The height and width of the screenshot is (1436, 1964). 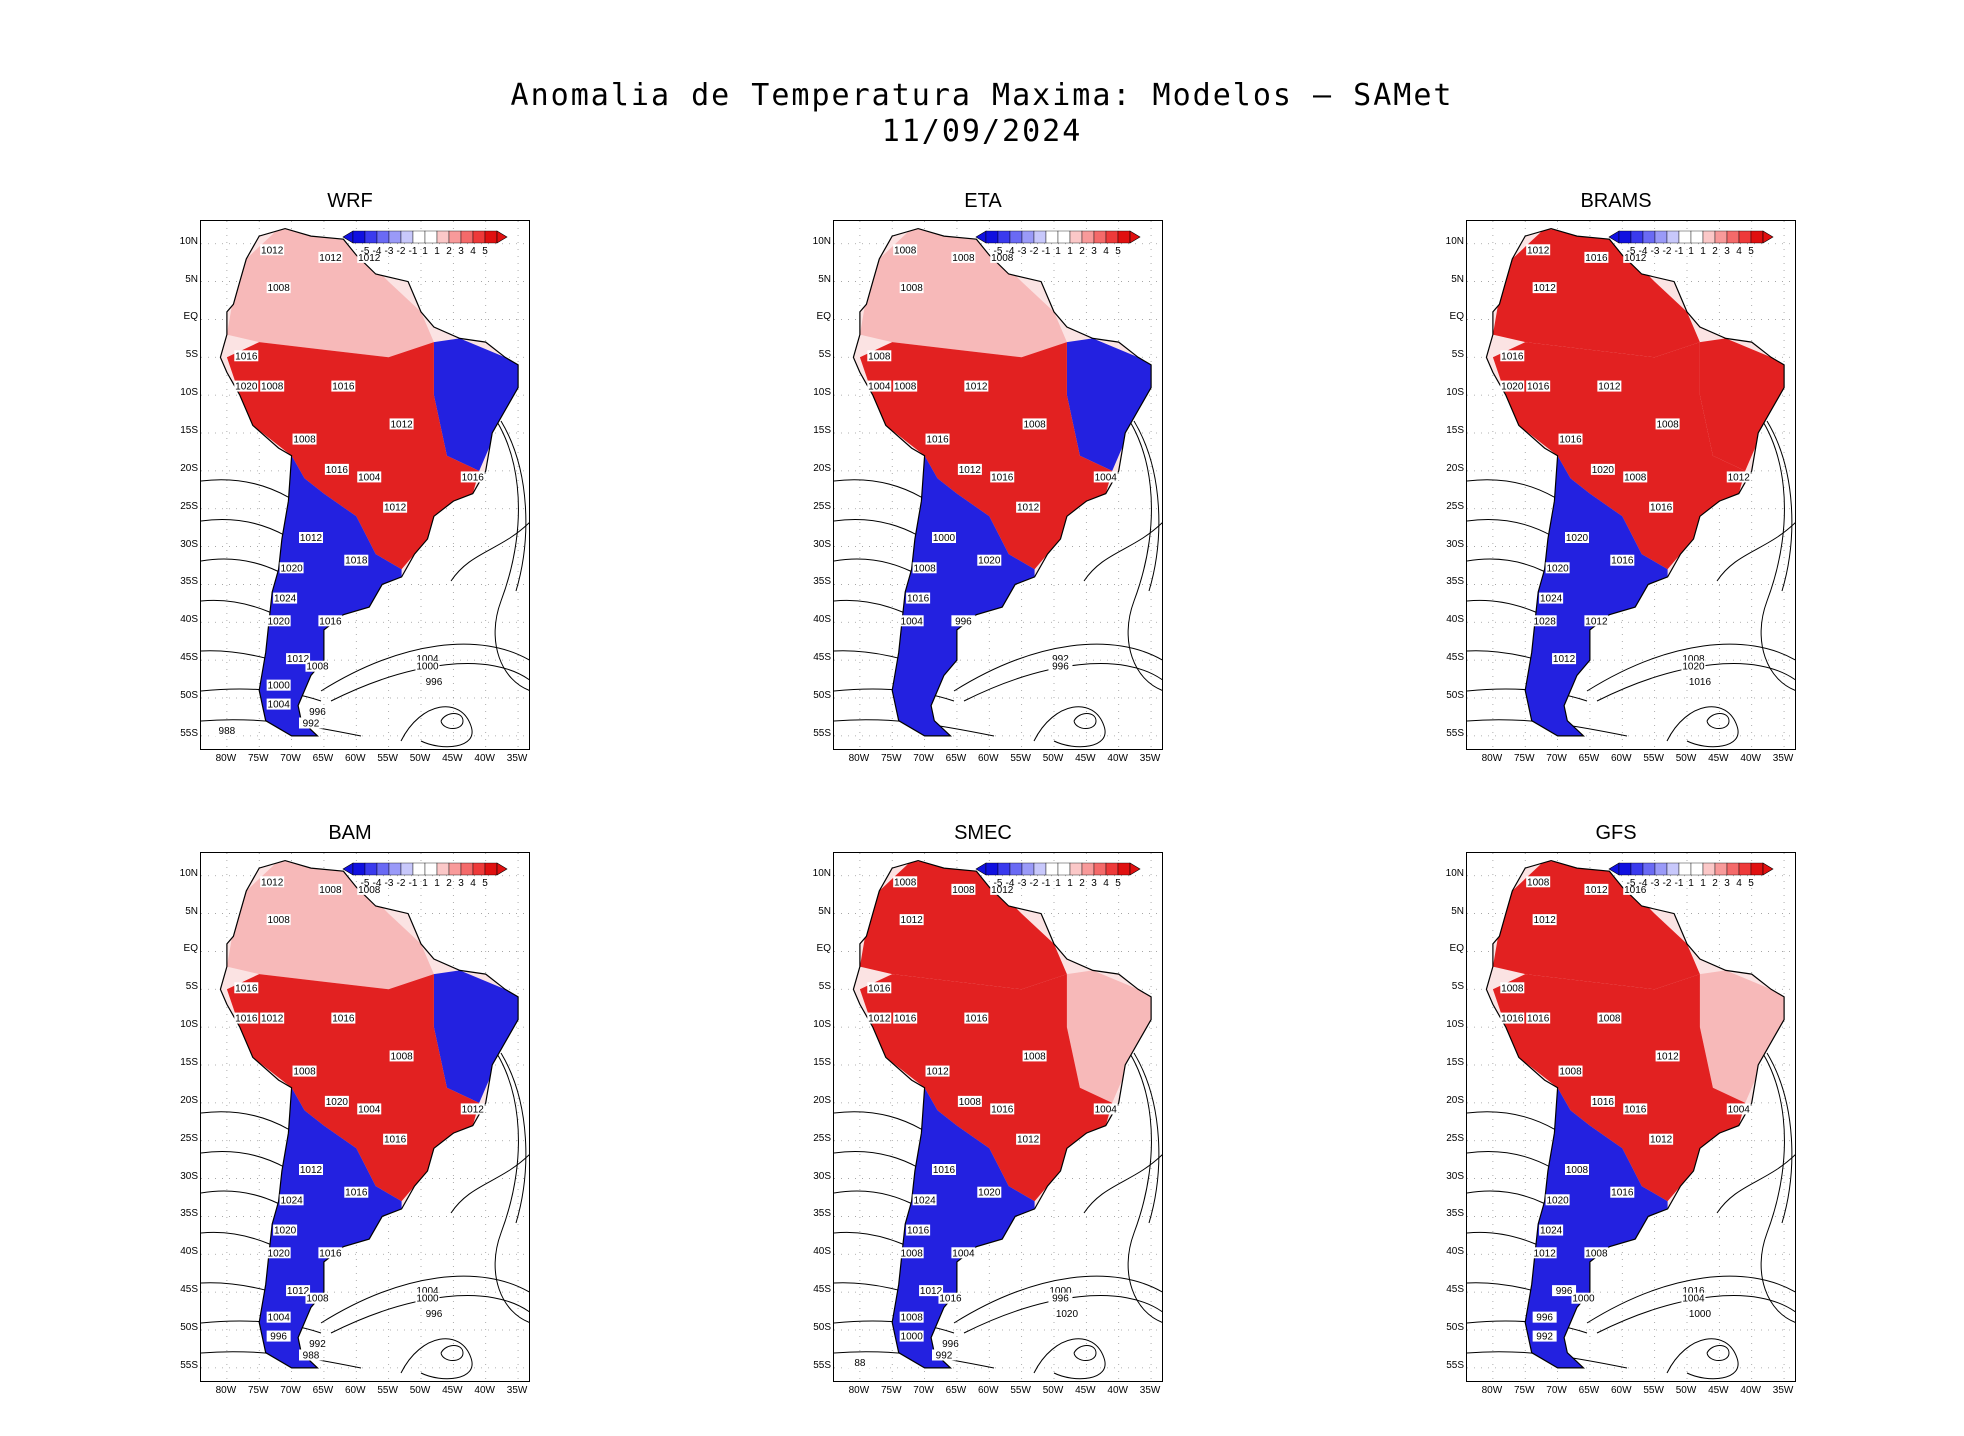 What do you see at coordinates (1060, 1291) in the screenshot?
I see `isobar-label: 1000` at bounding box center [1060, 1291].